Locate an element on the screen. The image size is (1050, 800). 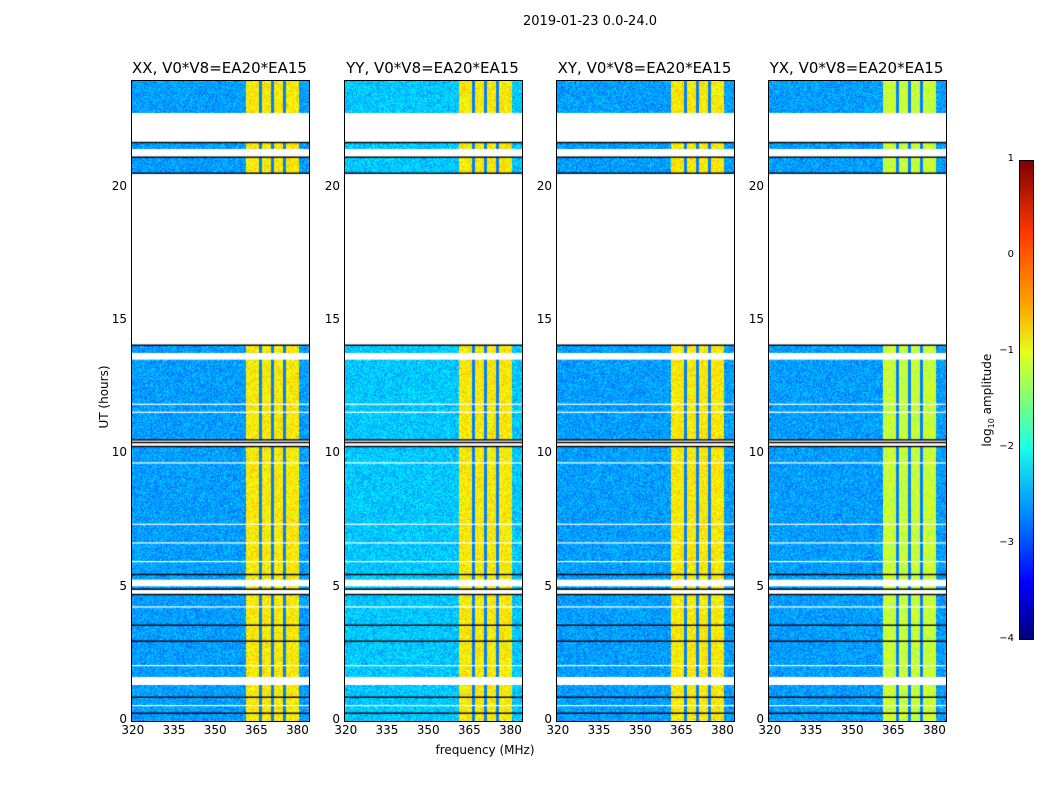
panel-title: YY, V0*V8=EA20*EA15 is located at coordinates (432, 68).